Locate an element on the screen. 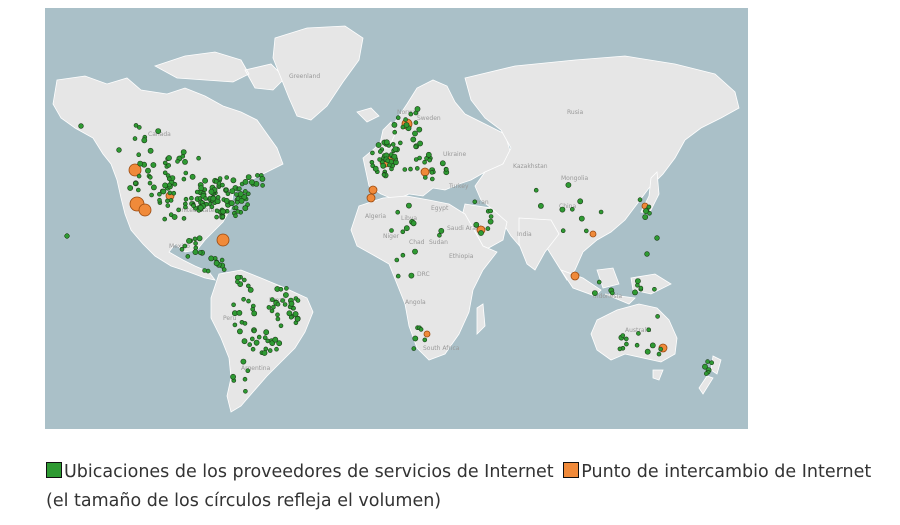 This screenshot has height=525, width=900. label-sudan: Sudan is located at coordinates (438, 242).